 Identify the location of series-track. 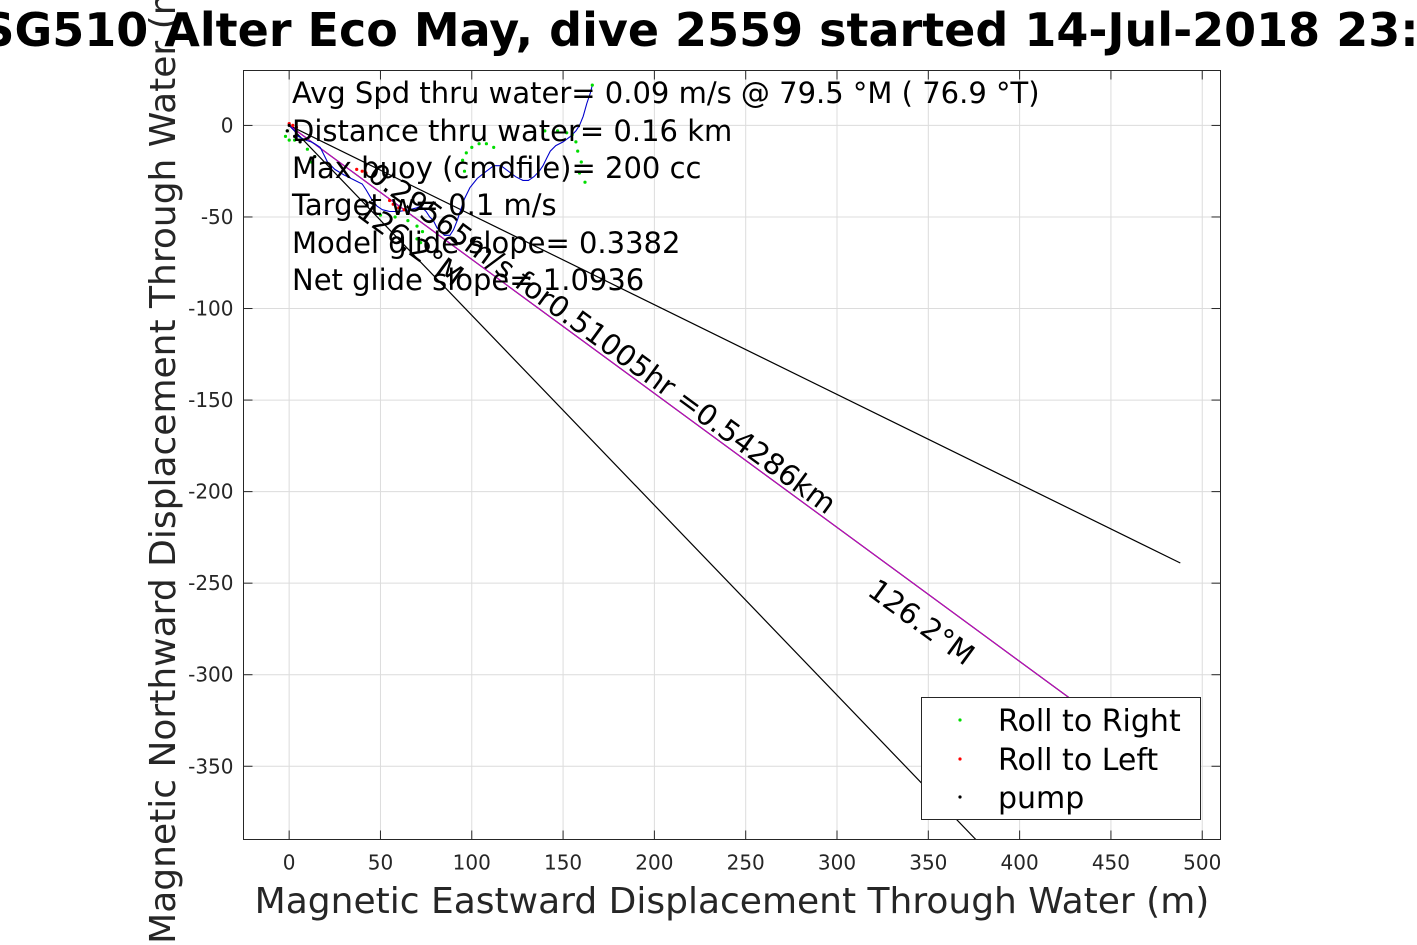
(440, 160).